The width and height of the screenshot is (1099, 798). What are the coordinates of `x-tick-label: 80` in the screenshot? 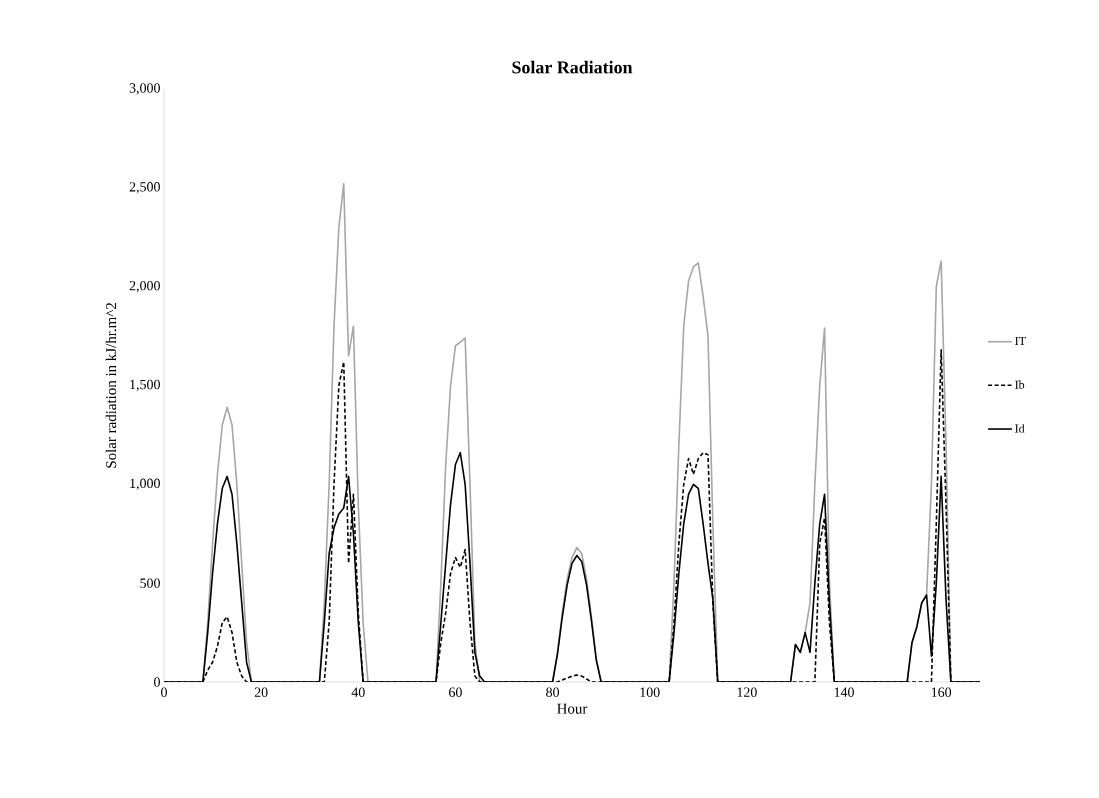 It's located at (553, 692).